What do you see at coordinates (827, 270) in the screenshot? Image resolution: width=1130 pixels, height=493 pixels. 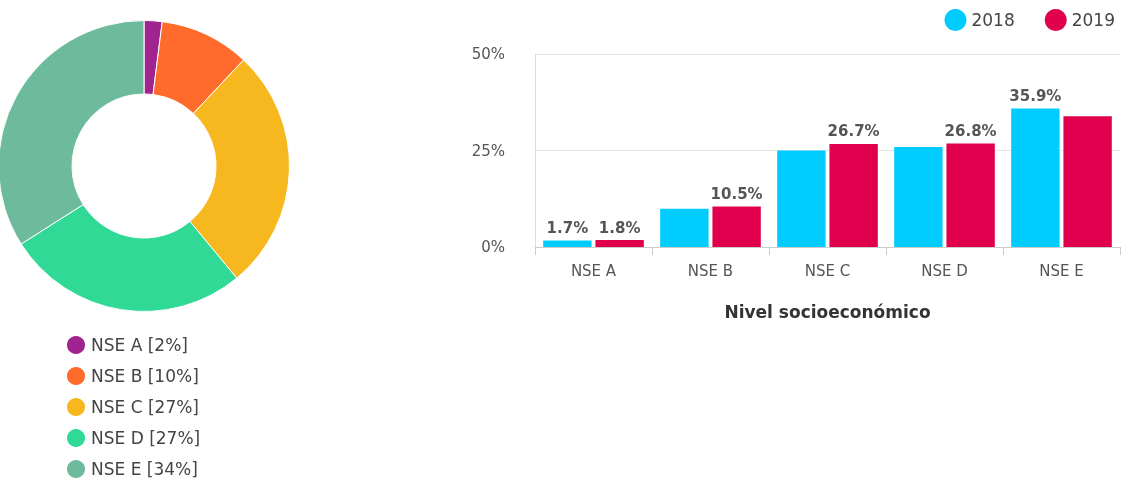 I see `x-tick-label: NSE C` at bounding box center [827, 270].